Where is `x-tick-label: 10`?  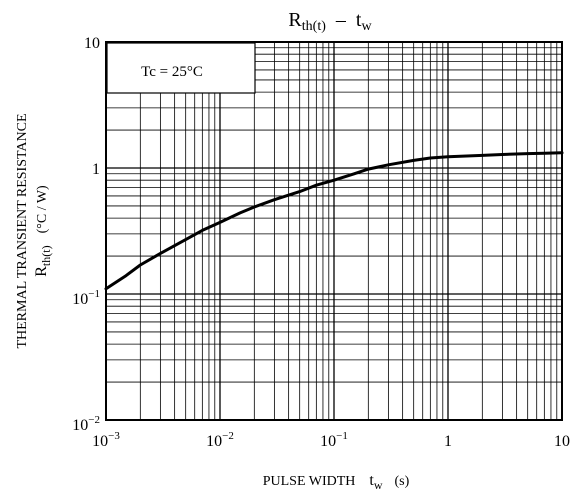
x-tick-label: 10 is located at coordinates (562, 441).